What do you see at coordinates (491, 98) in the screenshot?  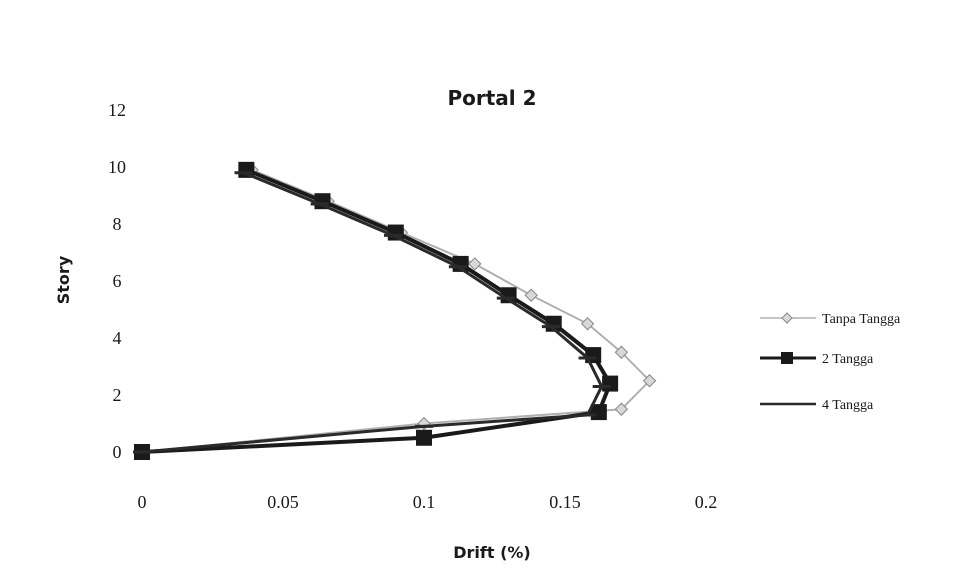 I see `chart-title: Portal 2` at bounding box center [491, 98].